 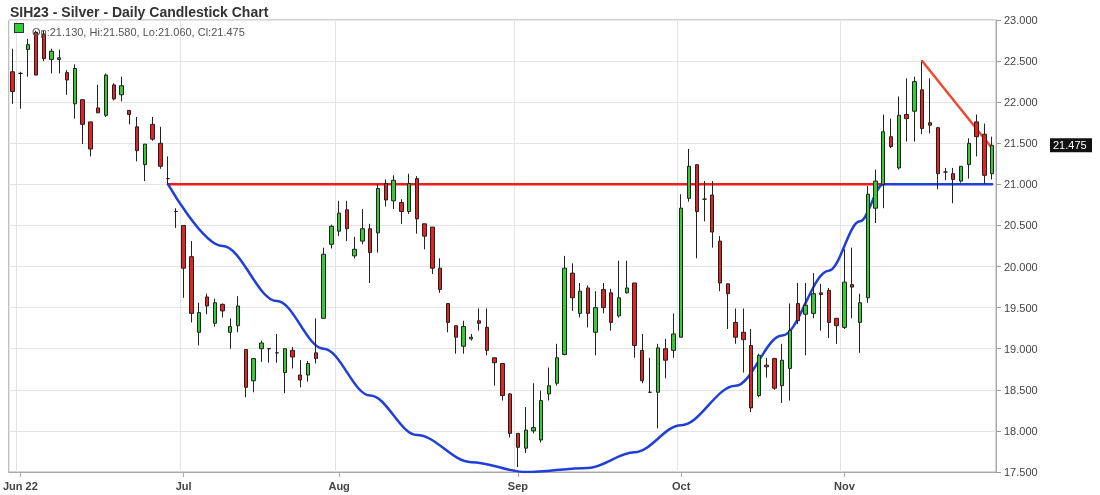 What do you see at coordinates (339, 485) in the screenshot?
I see `x-tick-label: Aug` at bounding box center [339, 485].